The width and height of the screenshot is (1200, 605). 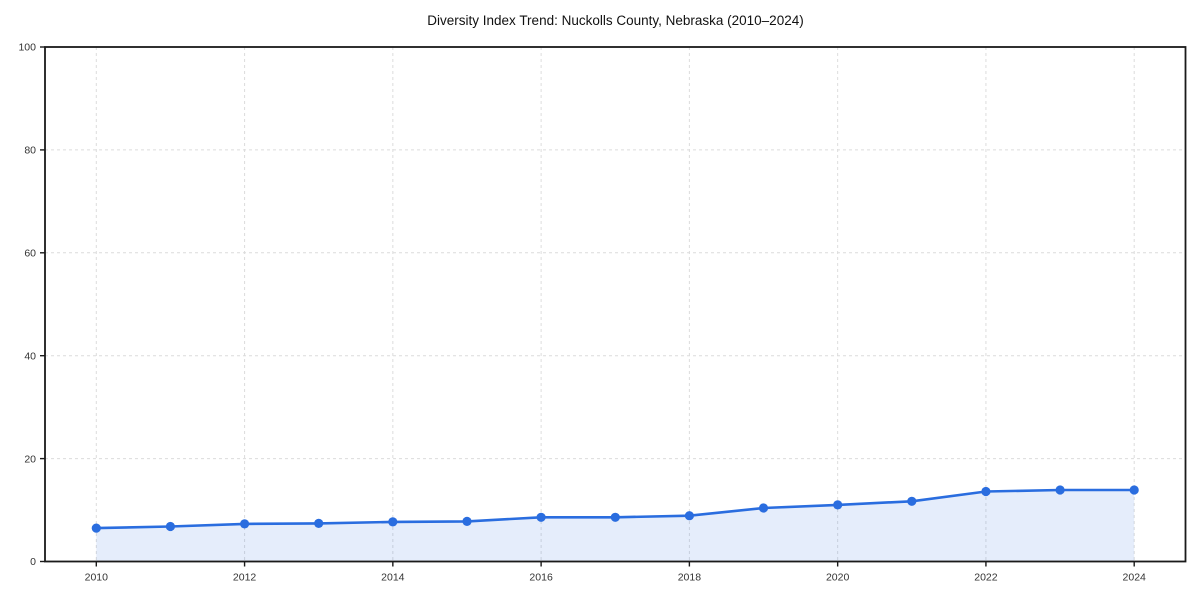 What do you see at coordinates (690, 578) in the screenshot?
I see `x-tick-label: 2018` at bounding box center [690, 578].